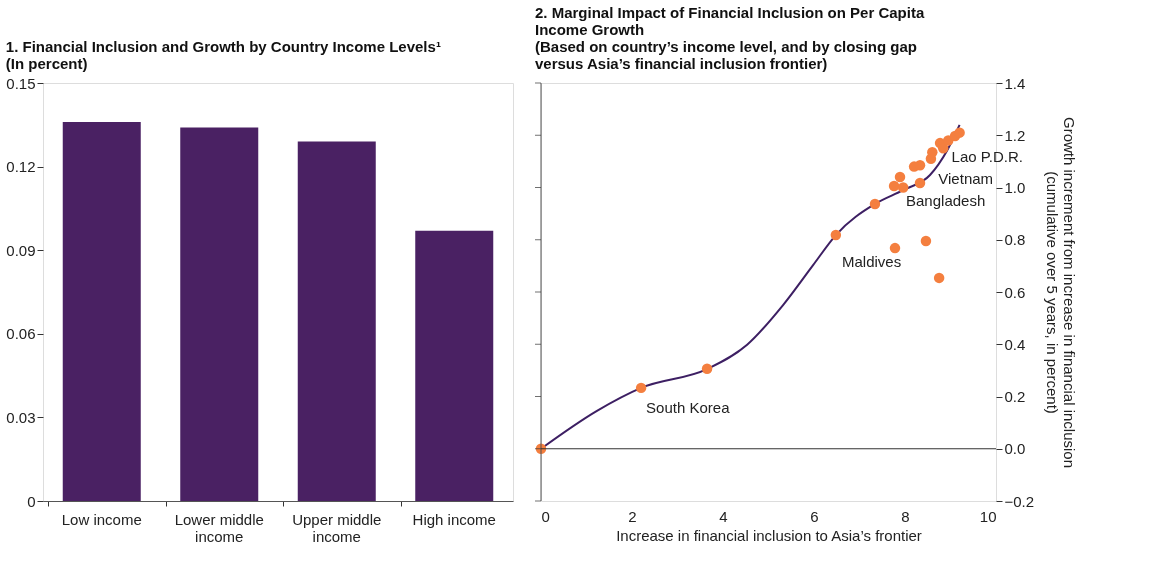  I want to click on y-tick-label: 0.06, so click(21, 334).